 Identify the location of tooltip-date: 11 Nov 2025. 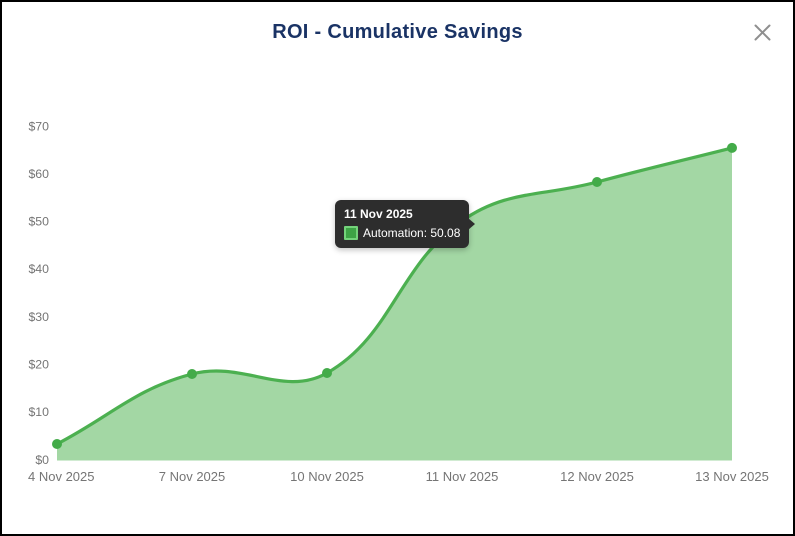
(378, 214).